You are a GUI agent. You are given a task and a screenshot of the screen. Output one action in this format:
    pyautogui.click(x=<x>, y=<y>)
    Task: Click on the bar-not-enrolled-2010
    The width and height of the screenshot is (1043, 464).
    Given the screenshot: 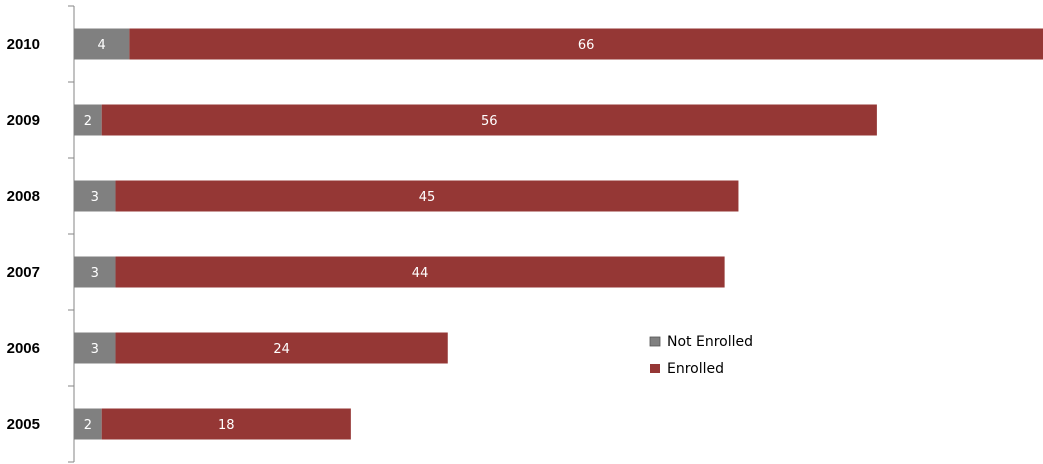 What is the action you would take?
    pyautogui.click(x=102, y=44)
    